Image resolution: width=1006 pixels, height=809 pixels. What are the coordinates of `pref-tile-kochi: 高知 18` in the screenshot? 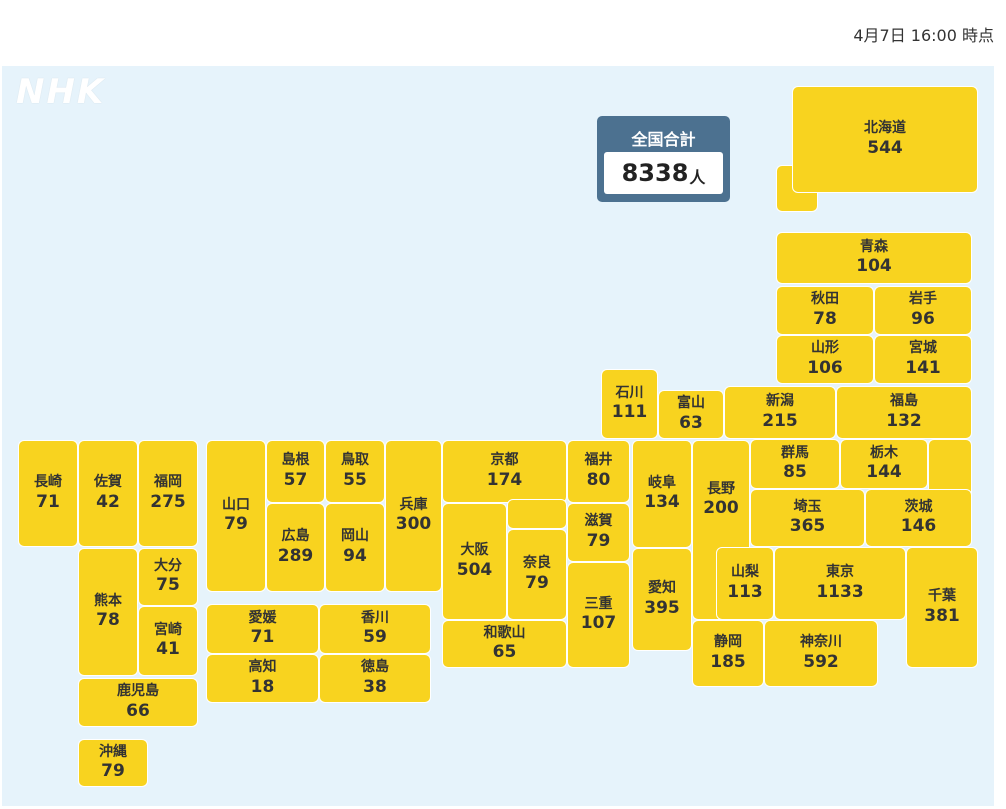 It's located at (262, 678).